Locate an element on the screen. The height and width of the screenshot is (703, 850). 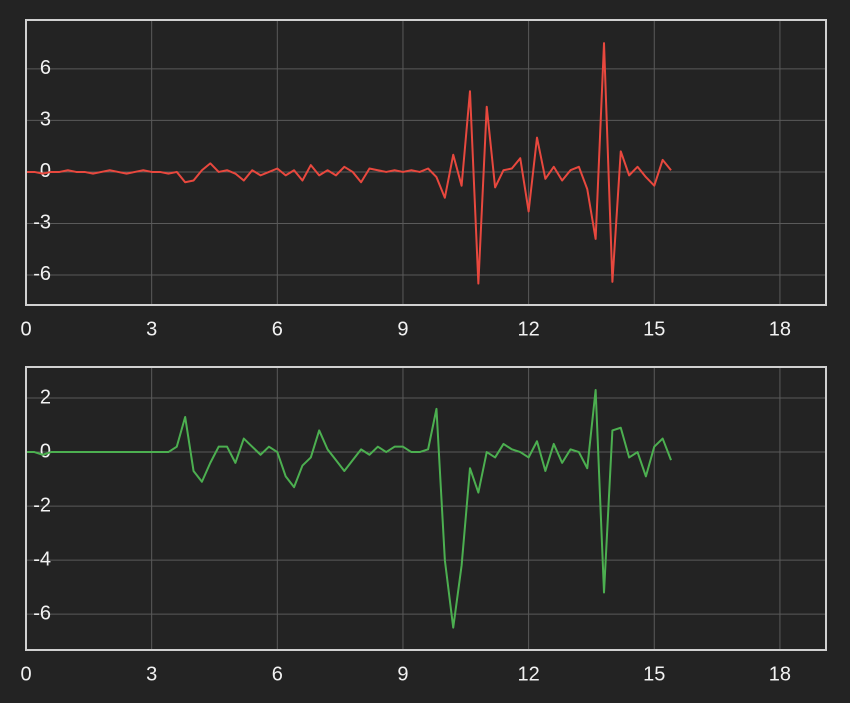
y-tick-label: -4 is located at coordinates (42, 559).